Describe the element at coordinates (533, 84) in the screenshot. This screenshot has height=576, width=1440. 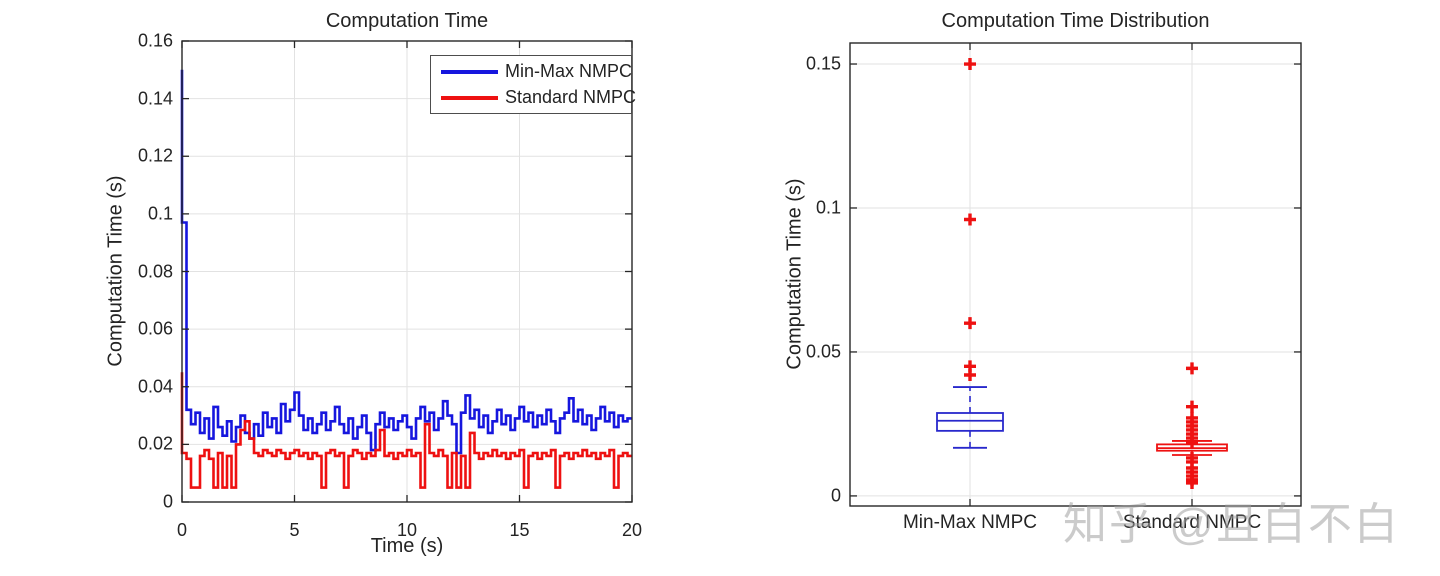
I see `legend: Min-Max NMPC Standard NMPC` at that location.